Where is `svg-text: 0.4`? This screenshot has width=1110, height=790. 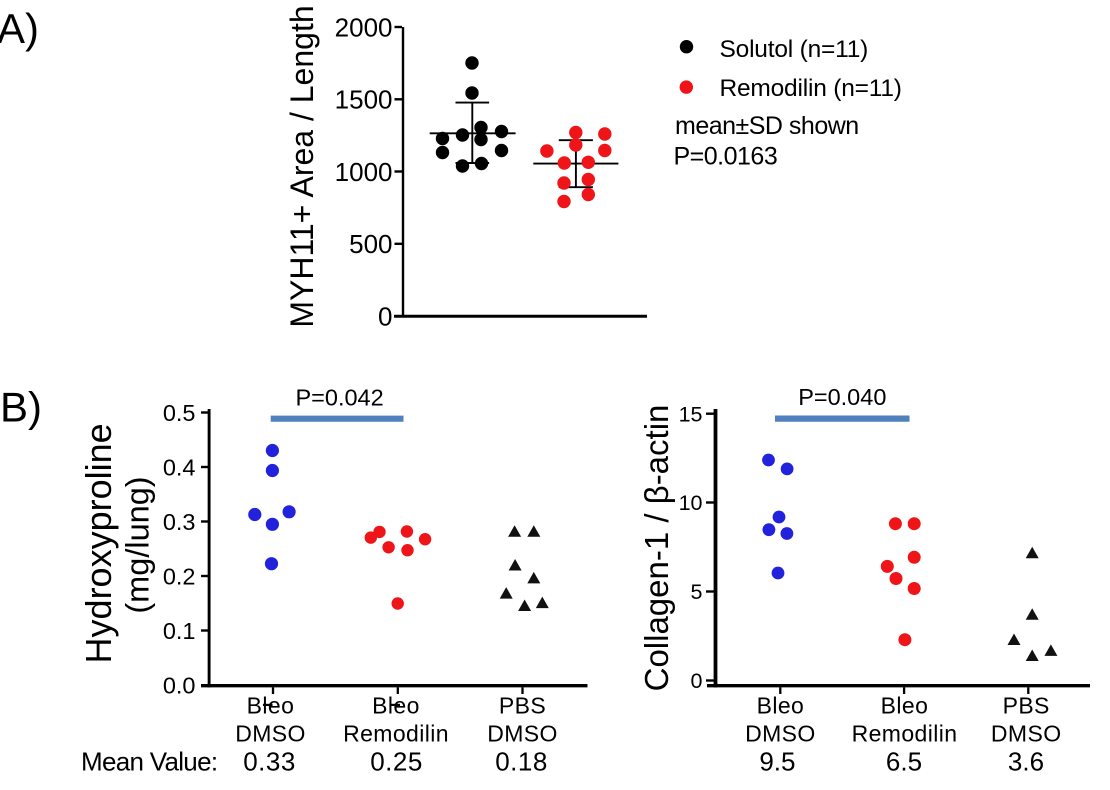
svg-text: 0.4 is located at coordinates (179, 467).